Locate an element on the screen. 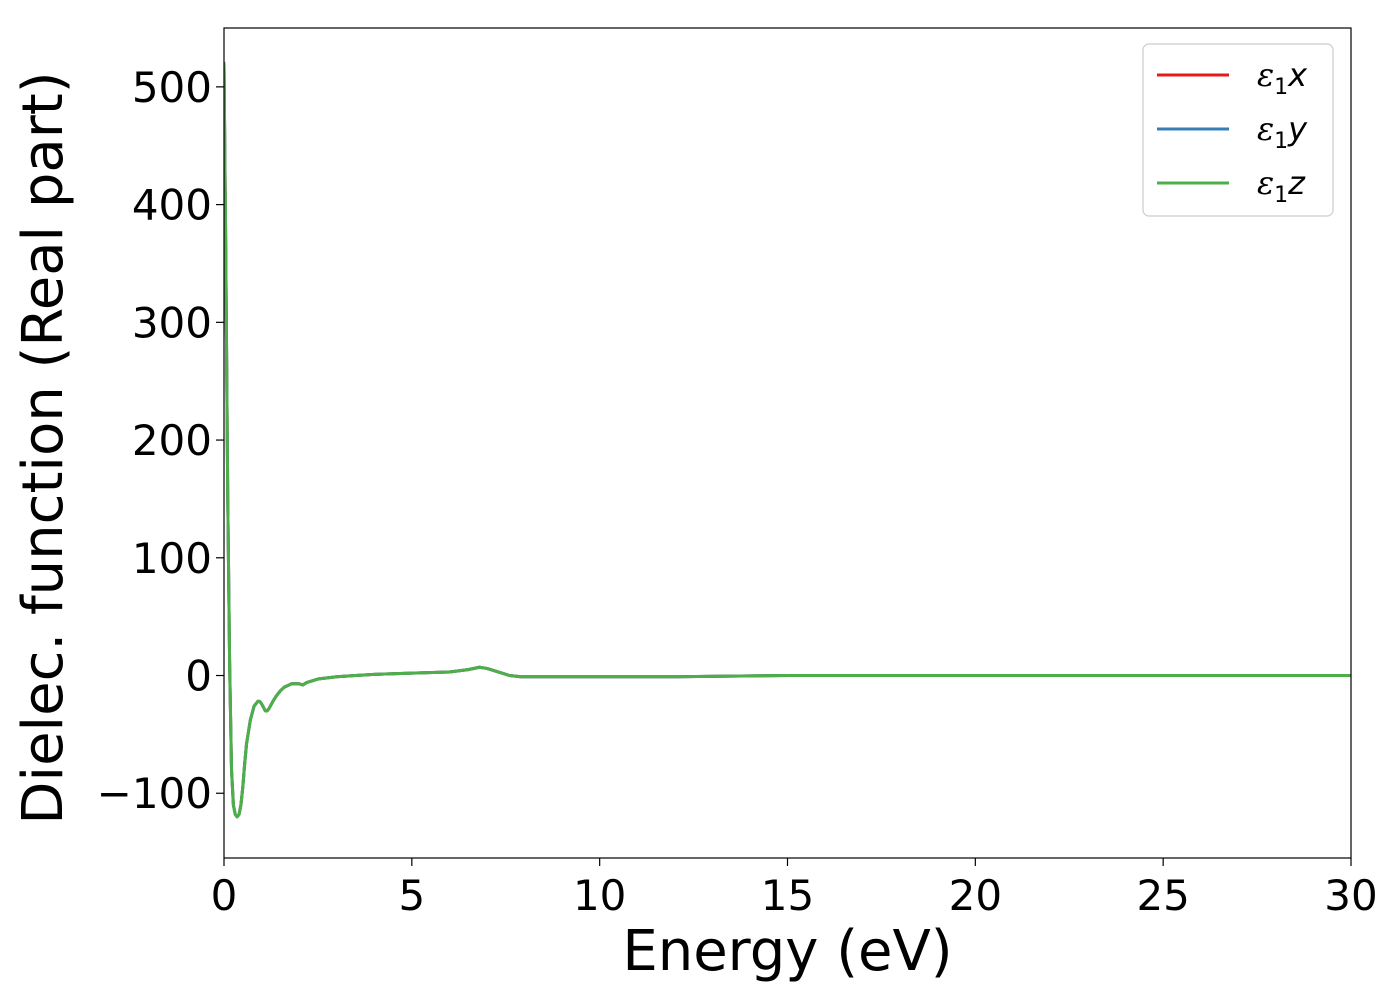 The width and height of the screenshot is (1400, 1004). y-axis-ticks: −100 0 100 200 300 400 500 is located at coordinates (160, 440).